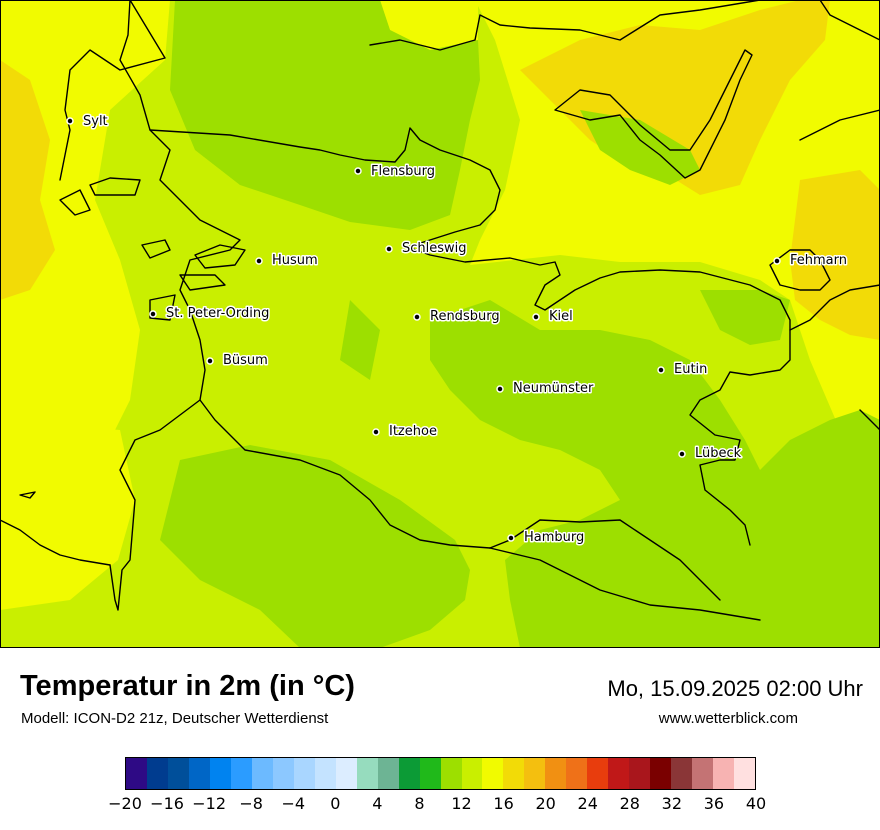 Image resolution: width=880 pixels, height=830 pixels. I want to click on city-sylt: Sylt, so click(87, 122).